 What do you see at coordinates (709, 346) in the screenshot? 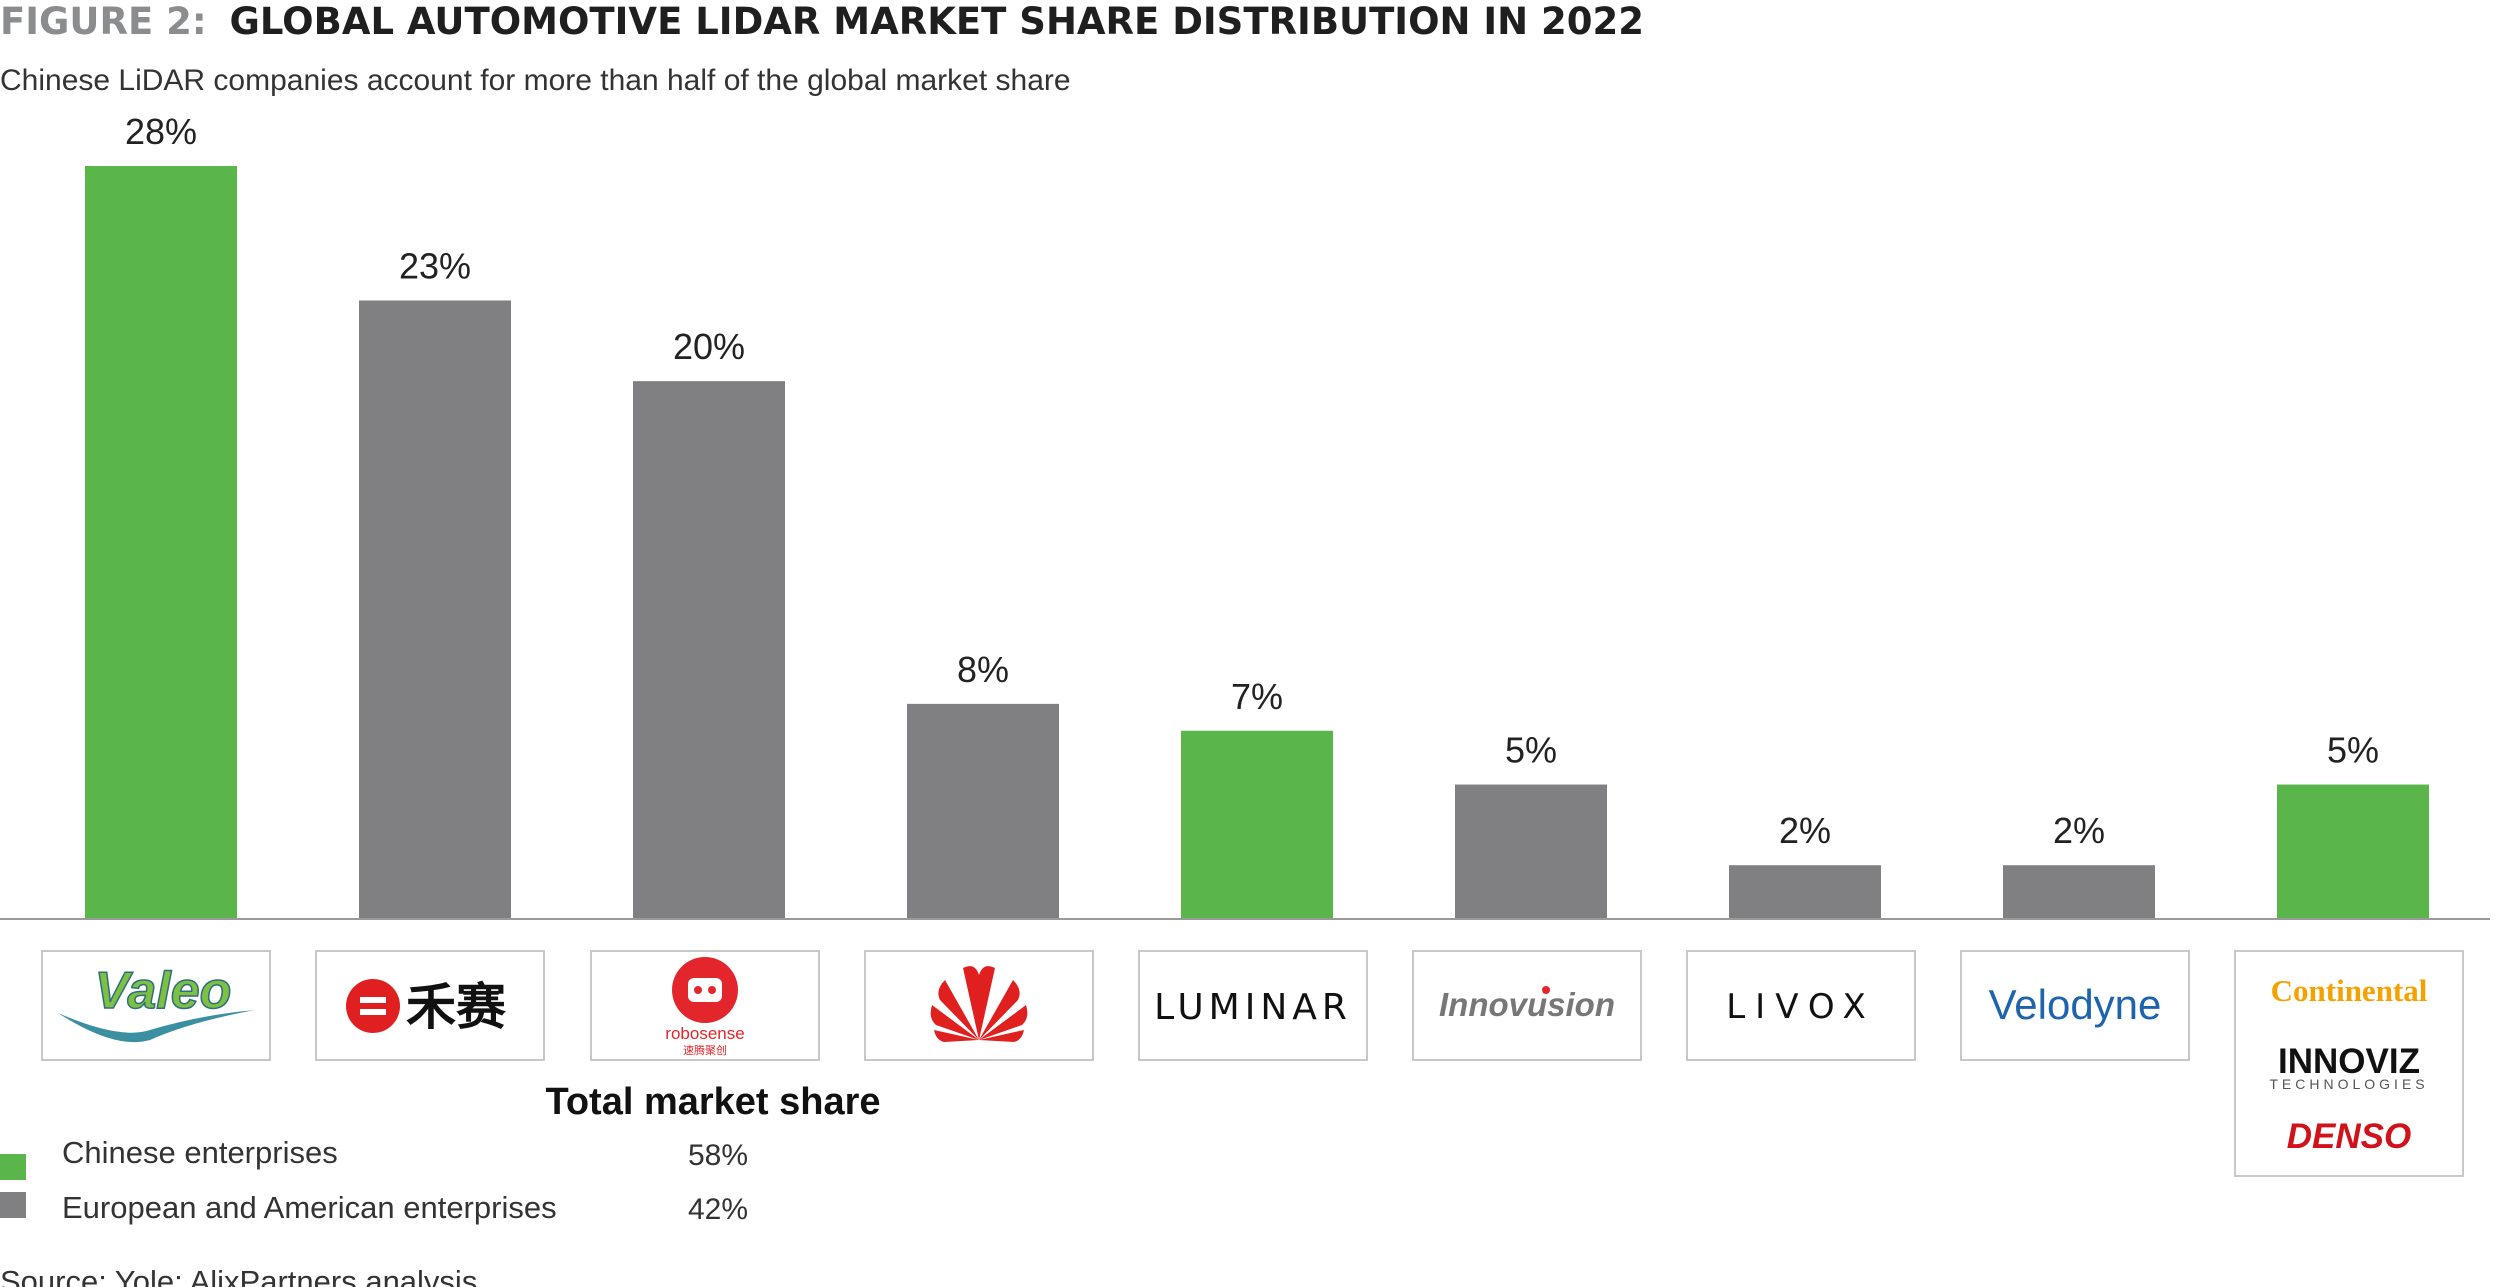
I see `bar-value-label-3: 20%` at bounding box center [709, 346].